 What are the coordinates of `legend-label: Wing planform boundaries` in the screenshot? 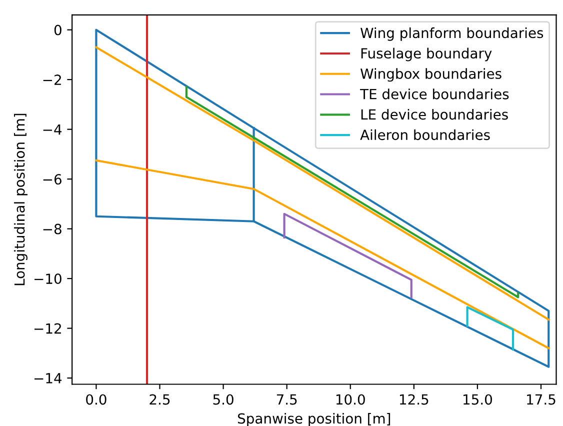 It's located at (452, 34).